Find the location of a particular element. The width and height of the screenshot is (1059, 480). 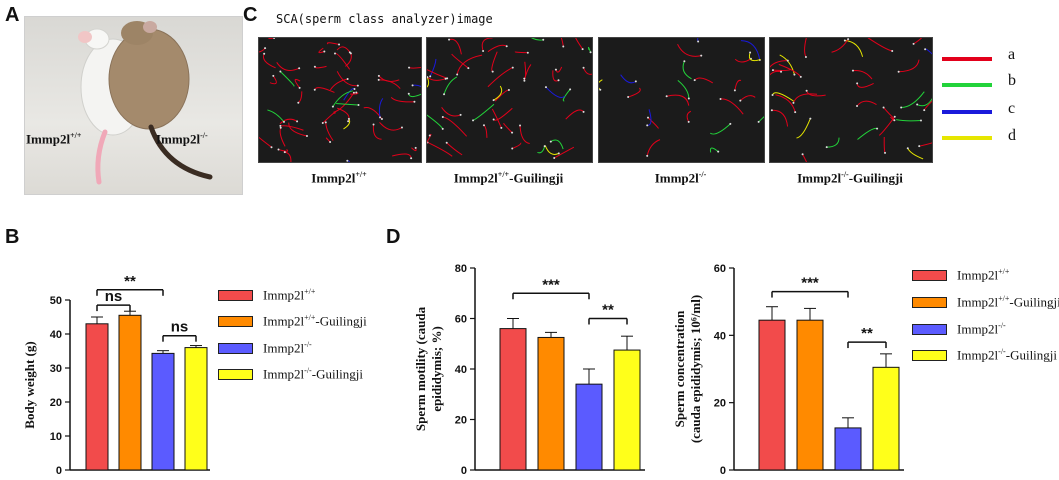

mouse-photo is located at coordinates (133, 105).